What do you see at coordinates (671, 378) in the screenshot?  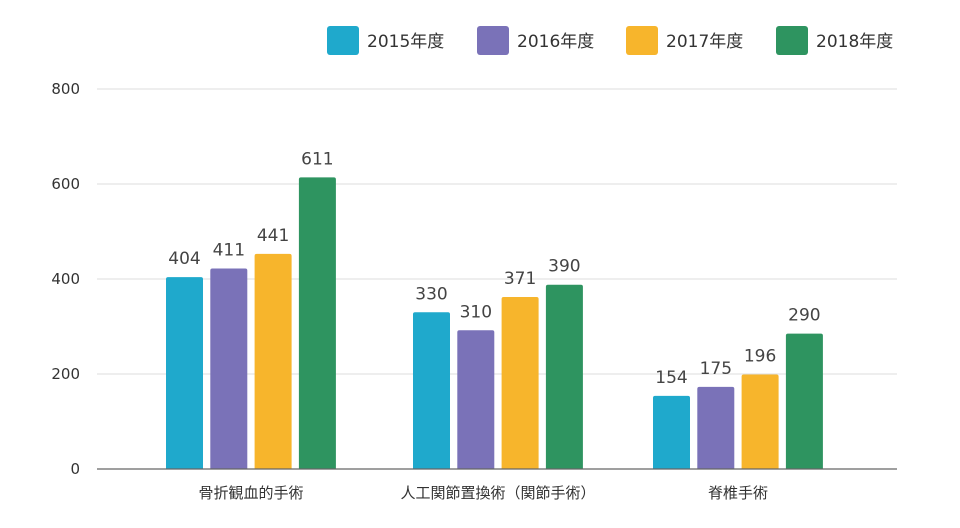 I see `data-label: 154` at bounding box center [671, 378].